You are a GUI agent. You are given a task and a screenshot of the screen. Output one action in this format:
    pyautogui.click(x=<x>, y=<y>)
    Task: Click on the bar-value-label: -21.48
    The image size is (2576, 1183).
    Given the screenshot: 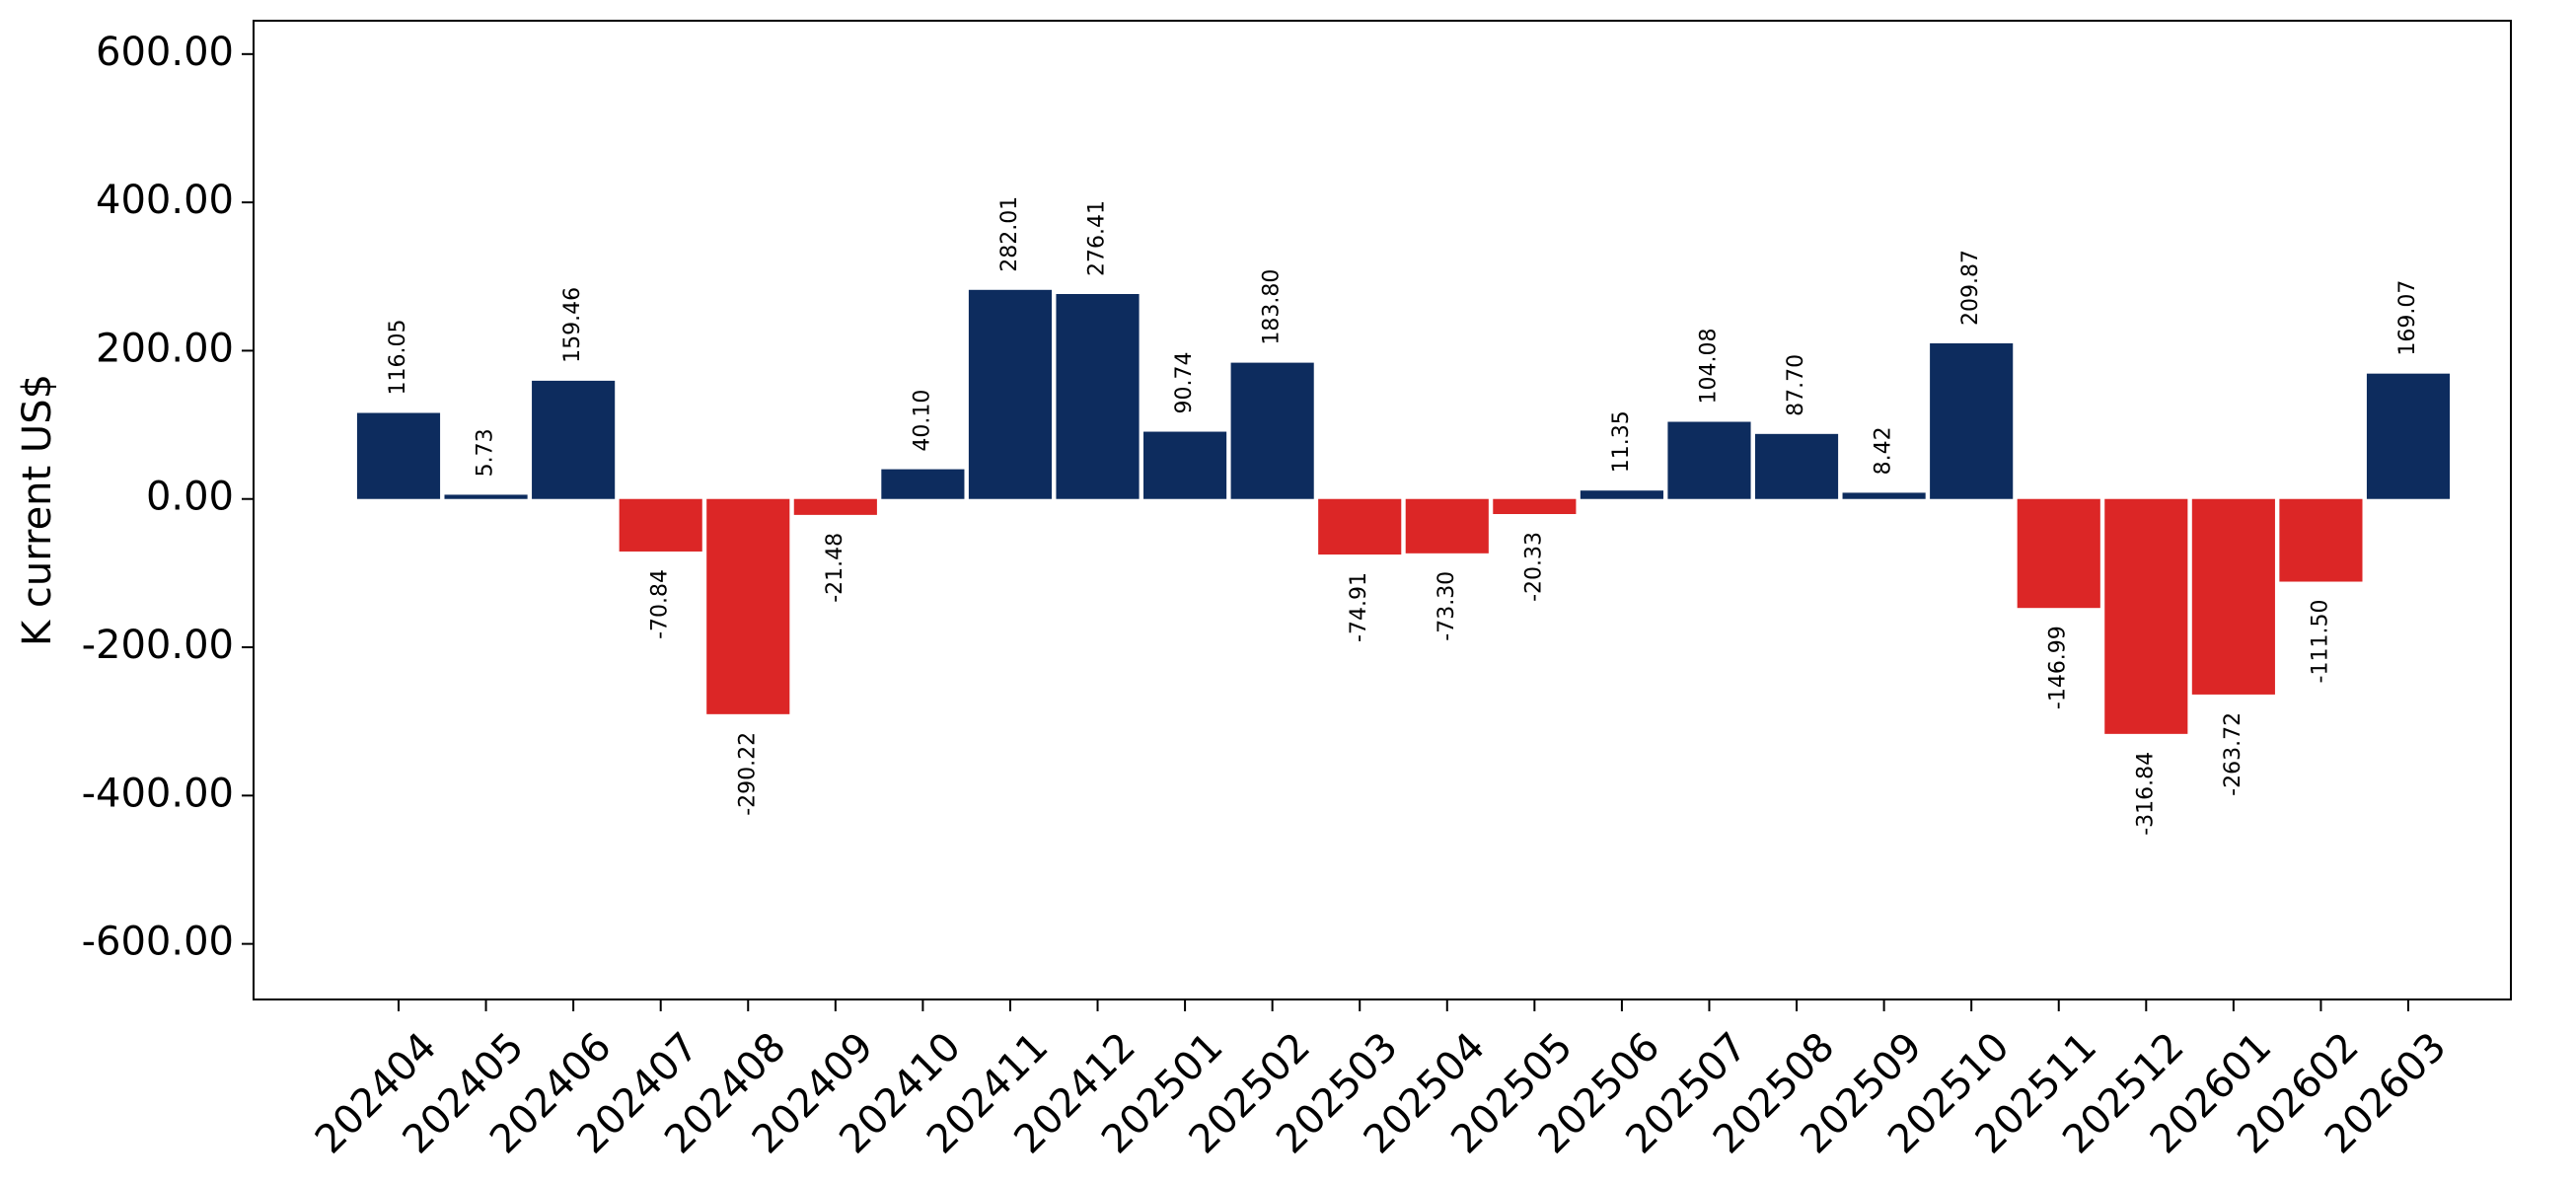 What is the action you would take?
    pyautogui.click(x=835, y=568)
    